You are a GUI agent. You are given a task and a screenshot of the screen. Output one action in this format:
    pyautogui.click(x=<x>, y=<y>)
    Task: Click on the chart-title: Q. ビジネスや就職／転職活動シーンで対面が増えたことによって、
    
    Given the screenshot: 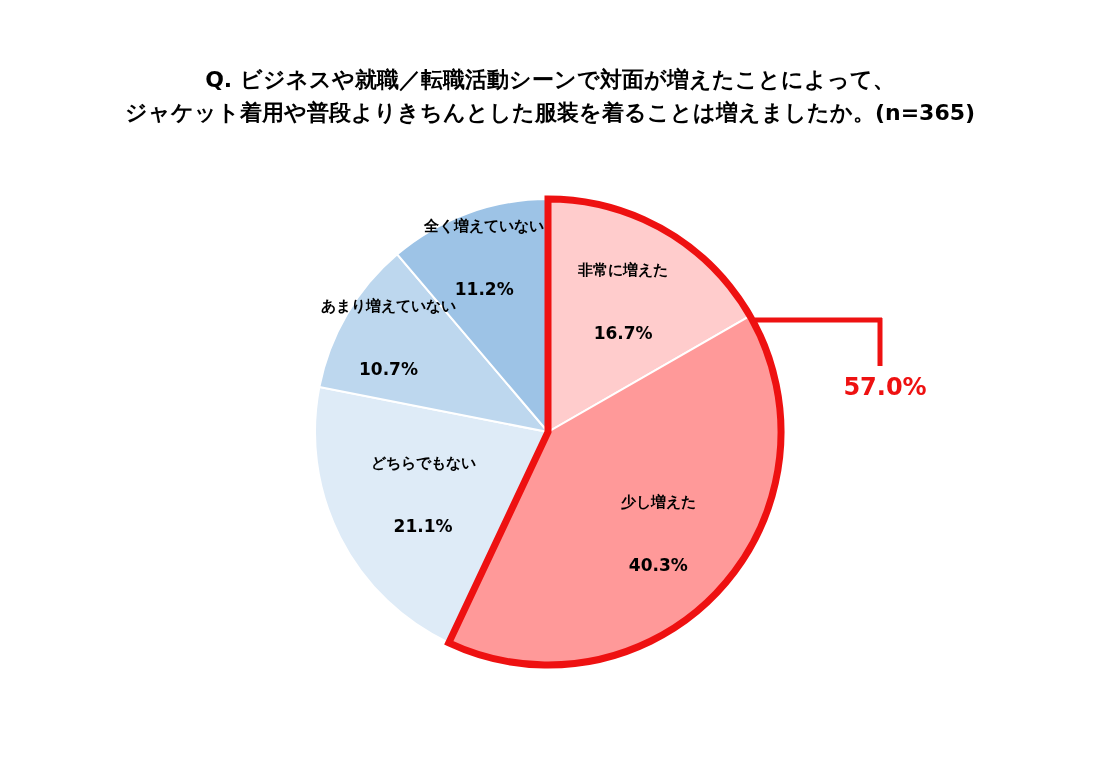 What is the action you would take?
    pyautogui.click(x=550, y=79)
    